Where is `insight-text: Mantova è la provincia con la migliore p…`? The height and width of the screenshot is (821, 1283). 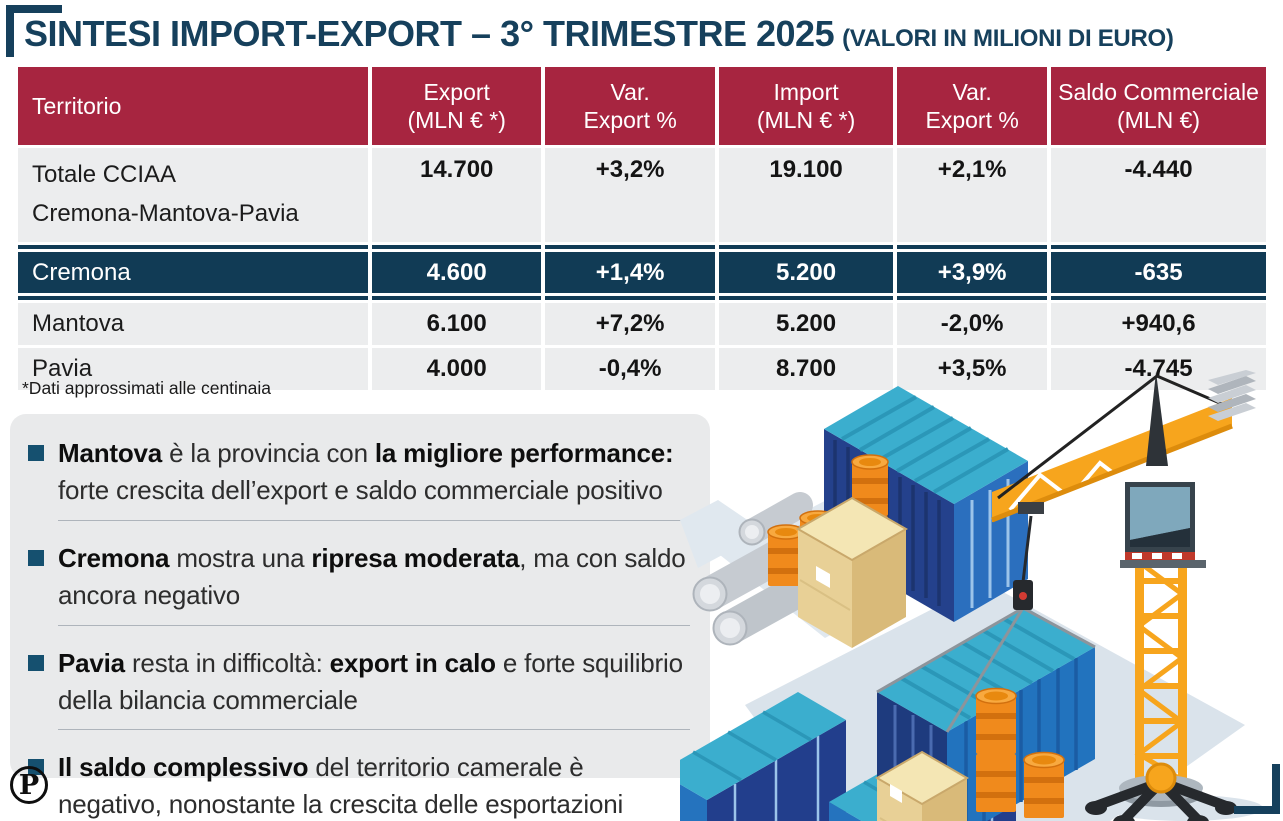
insight-text: Mantova è la provincia con la migliore p… is located at coordinates (366, 471).